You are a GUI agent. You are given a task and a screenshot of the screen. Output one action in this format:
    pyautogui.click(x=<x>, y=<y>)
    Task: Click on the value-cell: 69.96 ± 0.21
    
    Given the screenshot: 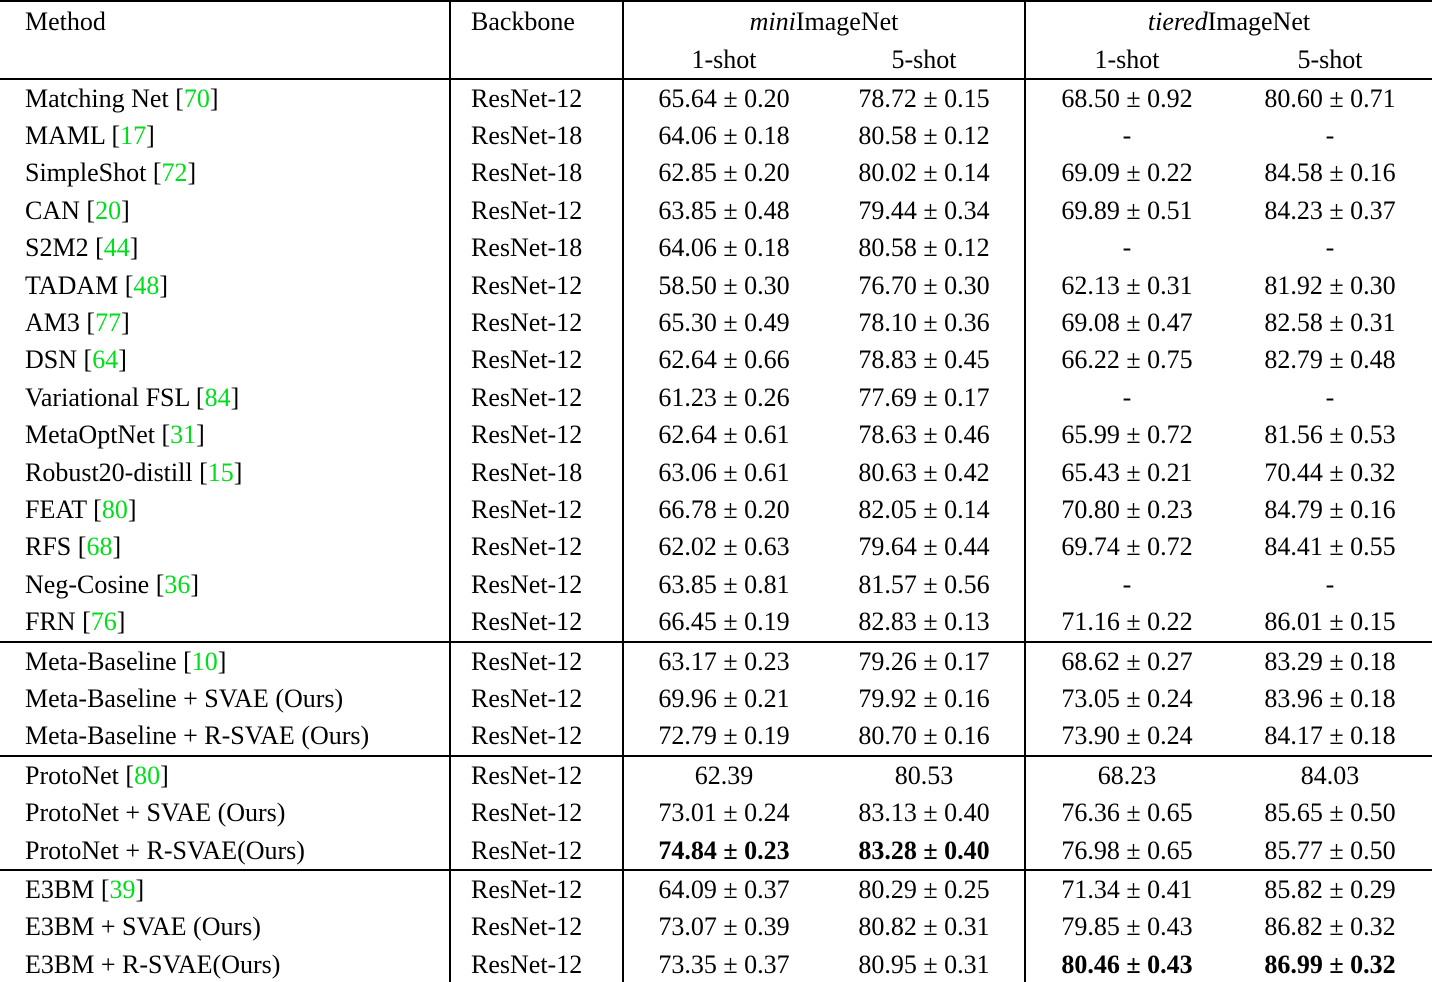 What is the action you would take?
    pyautogui.click(x=724, y=698)
    